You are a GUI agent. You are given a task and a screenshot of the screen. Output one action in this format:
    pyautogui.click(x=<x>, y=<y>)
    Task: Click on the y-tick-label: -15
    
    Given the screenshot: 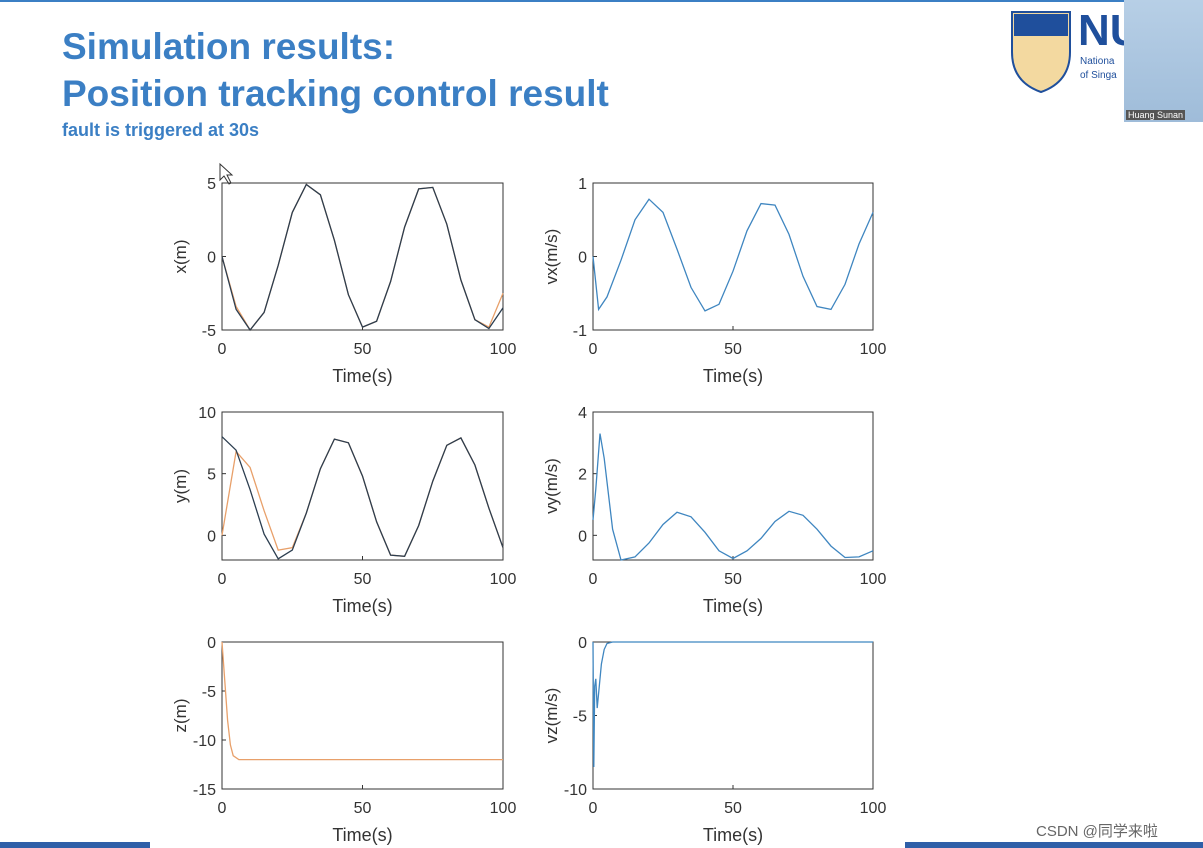 What is the action you would take?
    pyautogui.click(x=204, y=790)
    